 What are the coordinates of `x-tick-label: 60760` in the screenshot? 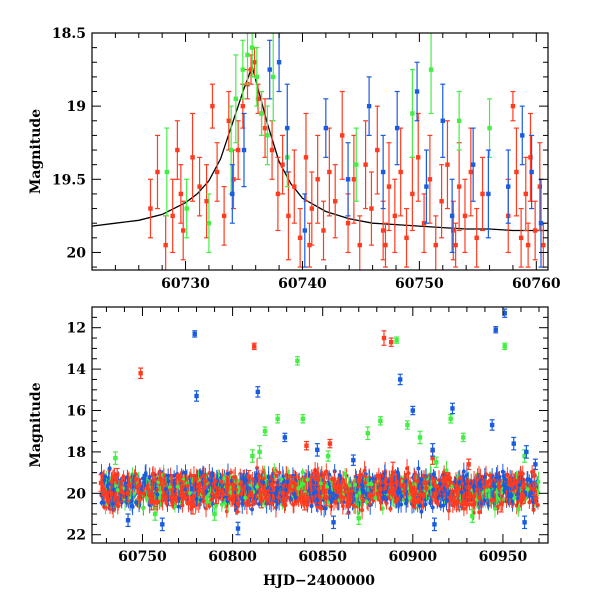 It's located at (536, 284).